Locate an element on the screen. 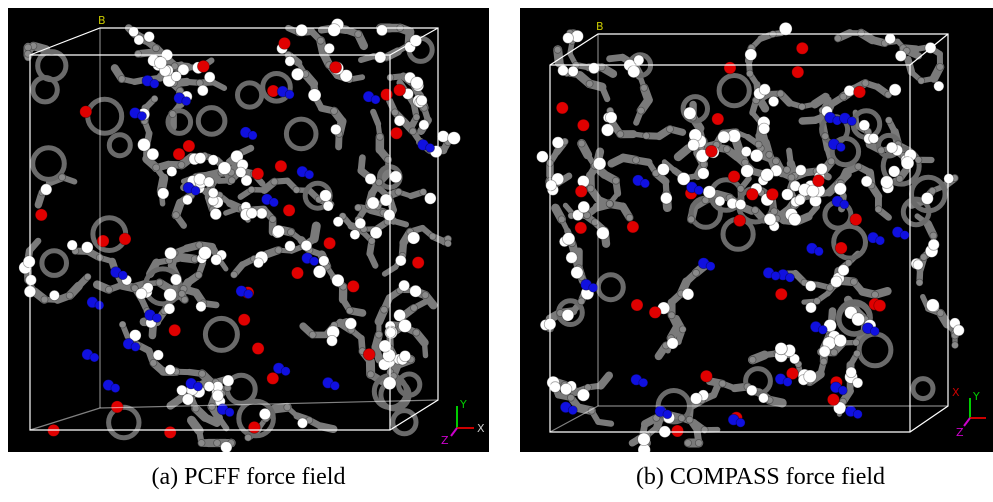 This screenshot has width=993, height=502. y-axis-label: Y is located at coordinates (976, 396).